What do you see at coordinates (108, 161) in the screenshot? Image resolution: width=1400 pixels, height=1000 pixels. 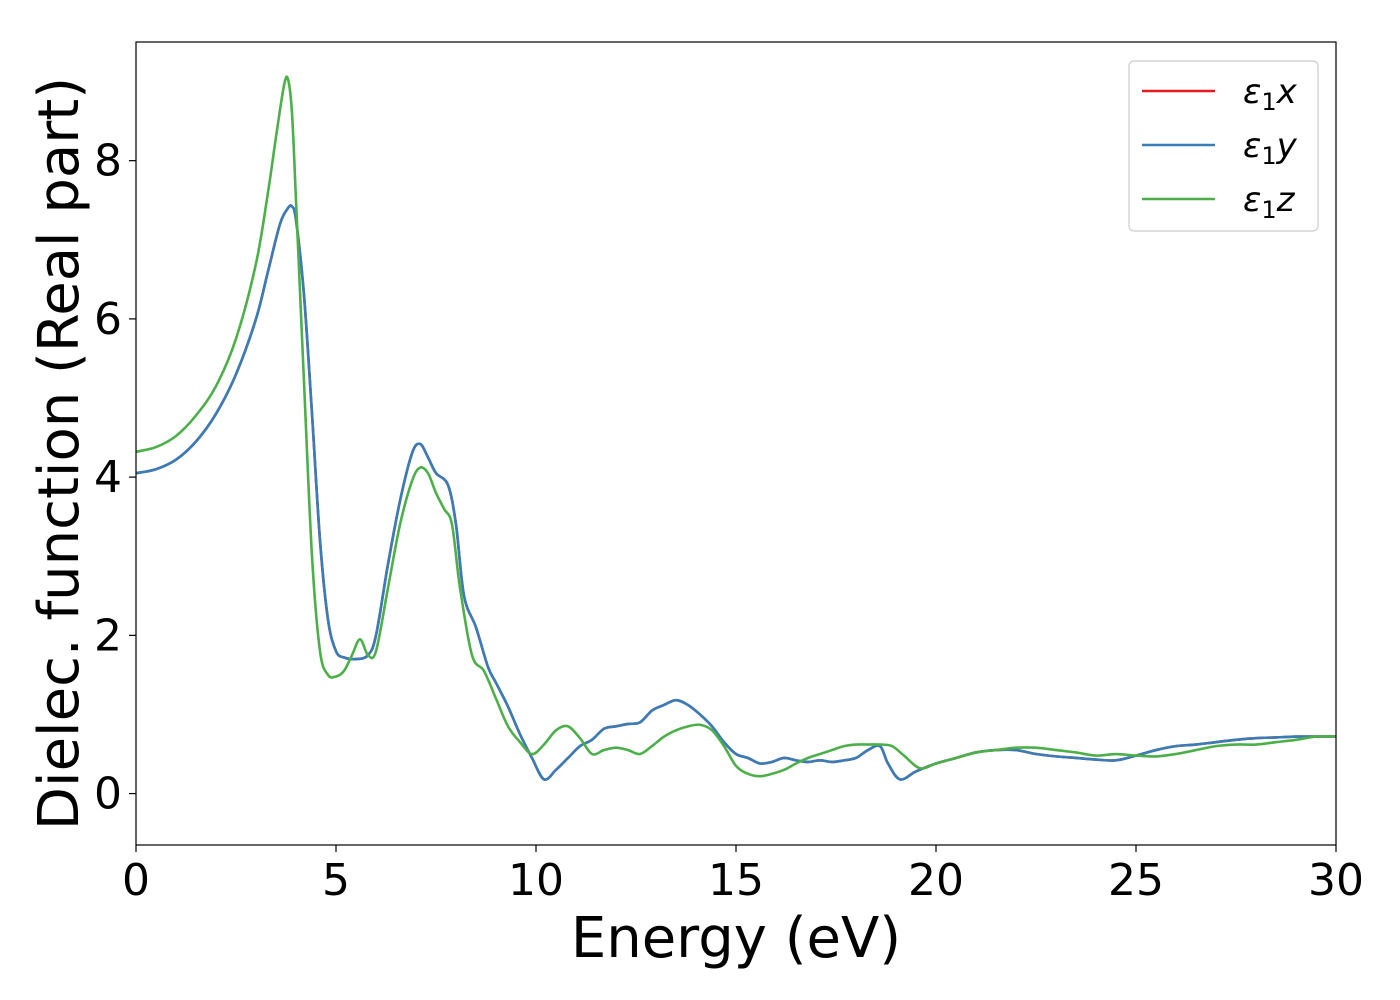 I see `y-tick-label: 8` at bounding box center [108, 161].